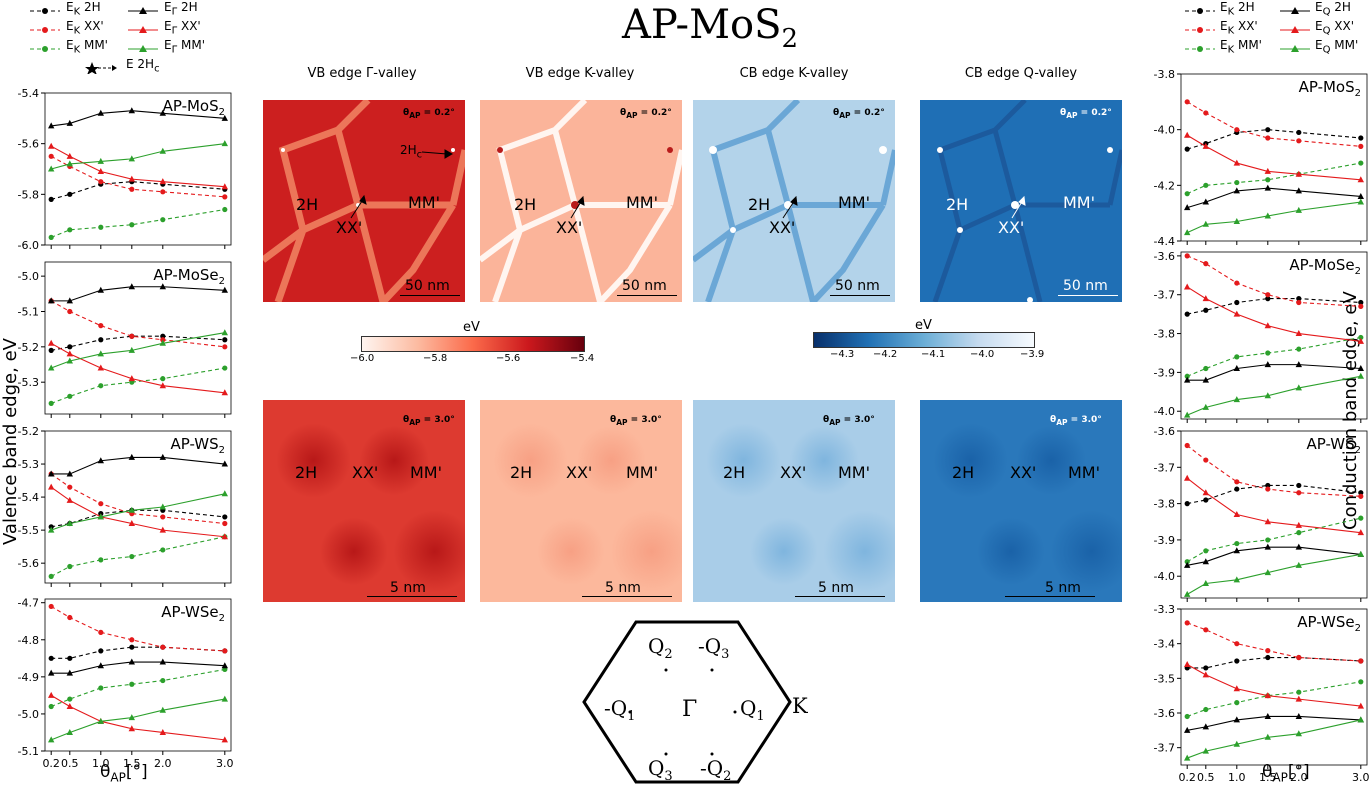 The image size is (1369, 788). What do you see at coordinates (1261, 158) in the screenshot?
I see `chart-4: -3.8 -4.0 -4.2 -4.4 AP-MoS2` at bounding box center [1261, 158].